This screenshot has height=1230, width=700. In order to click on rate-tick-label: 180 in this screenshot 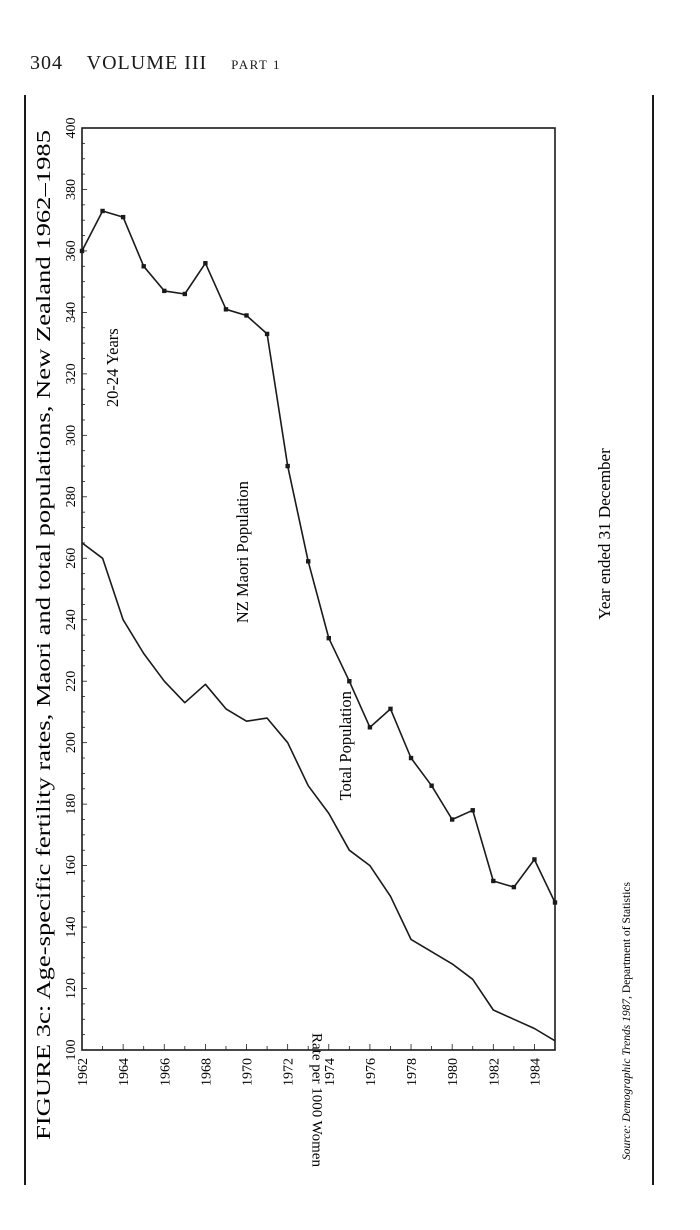, I will do `click(71, 804)`.